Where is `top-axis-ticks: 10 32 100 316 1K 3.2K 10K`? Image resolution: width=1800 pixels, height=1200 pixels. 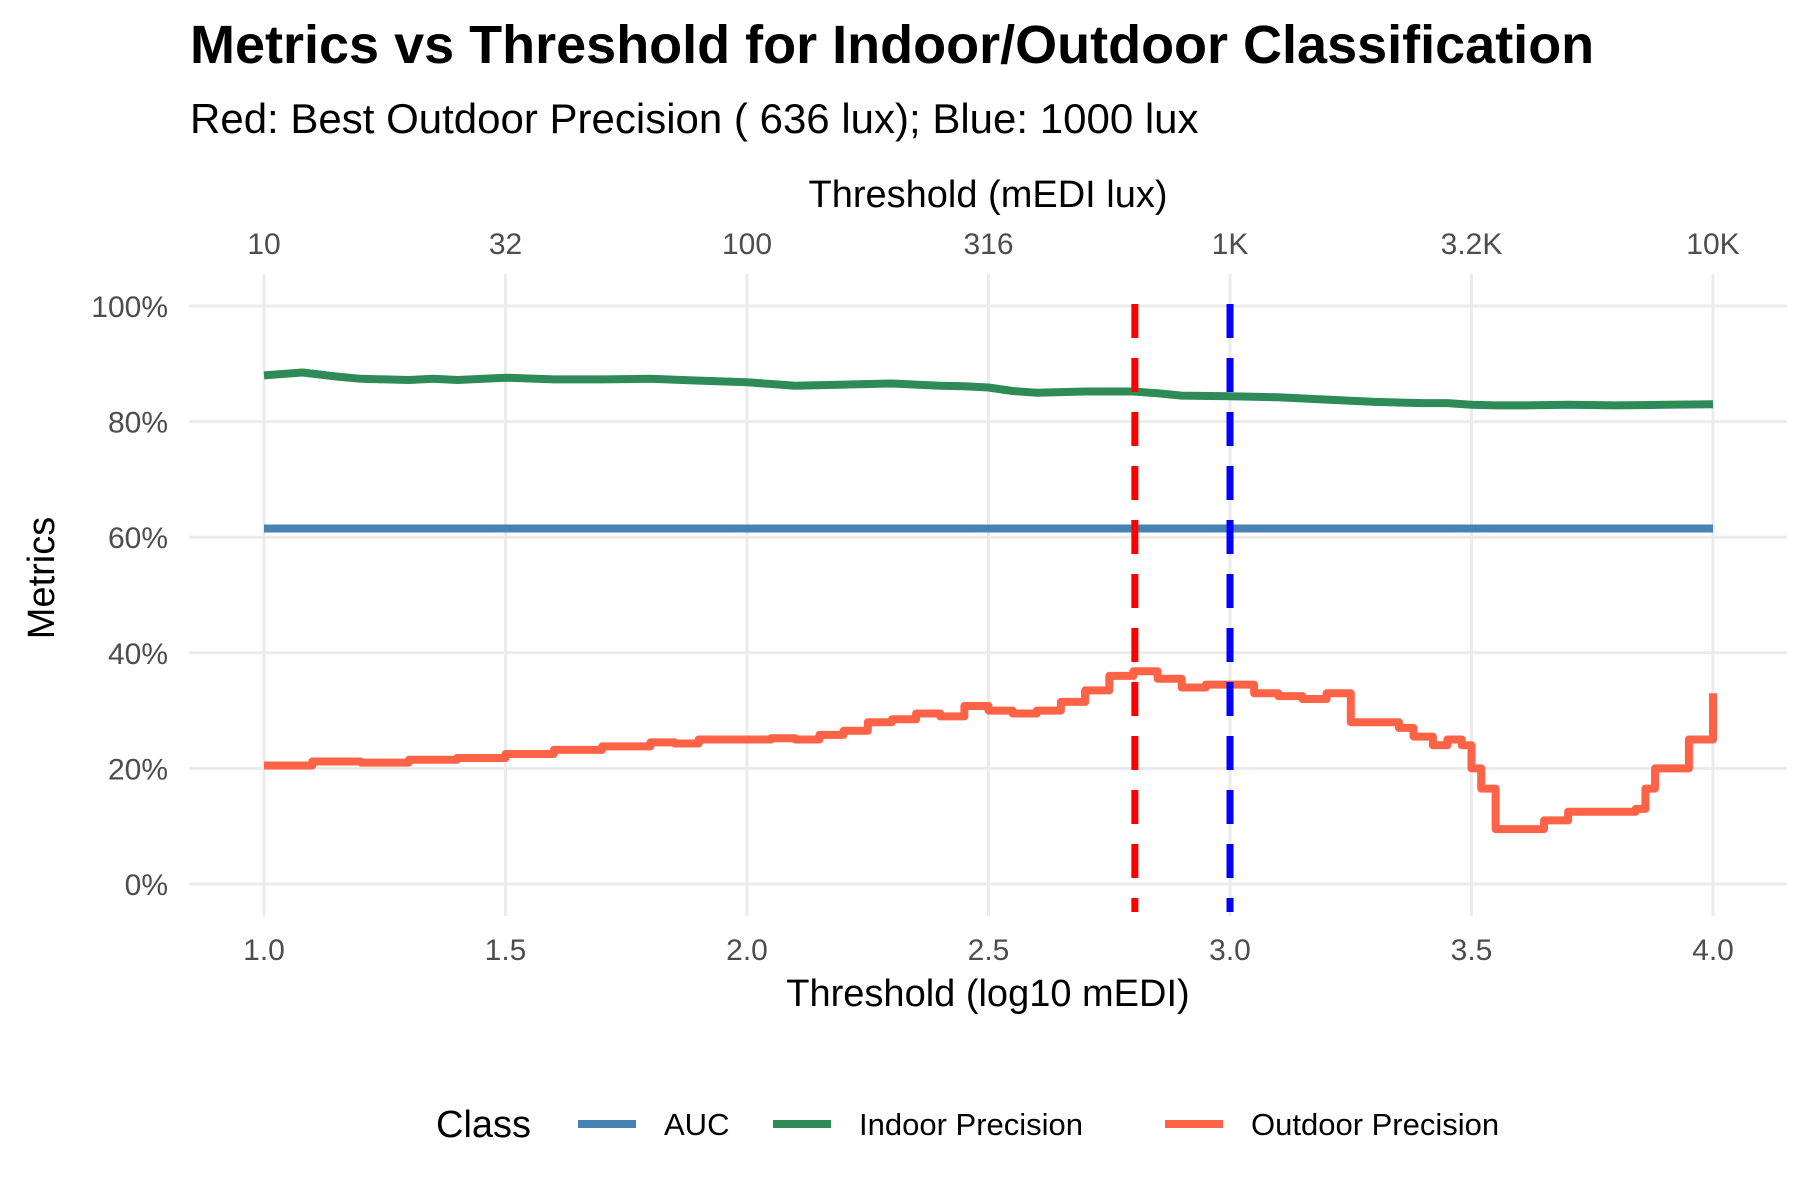 top-axis-ticks: 10 32 100 316 1K 3.2K 10K is located at coordinates (993, 244).